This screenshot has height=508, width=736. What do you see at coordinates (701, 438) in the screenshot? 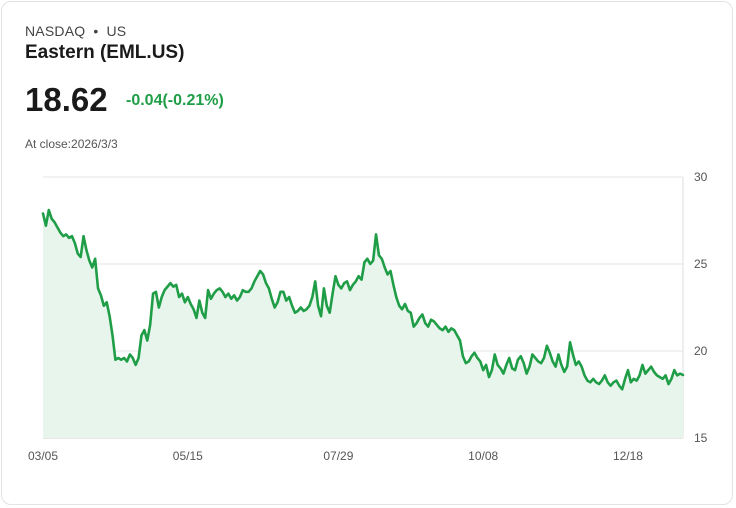
I see `y-tick-label-15: 15` at bounding box center [701, 438].